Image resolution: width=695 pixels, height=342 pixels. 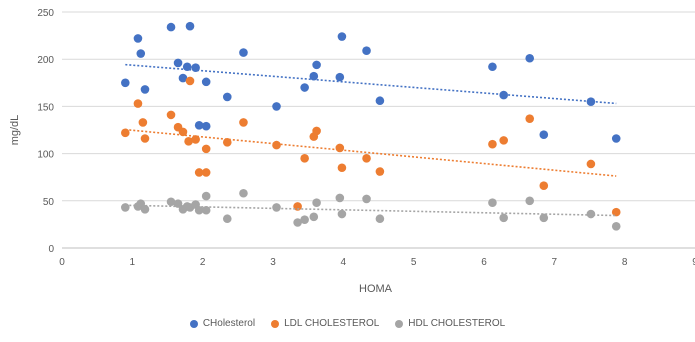 What do you see at coordinates (51, 249) in the screenshot?
I see `y-tick-label: 0` at bounding box center [51, 249].